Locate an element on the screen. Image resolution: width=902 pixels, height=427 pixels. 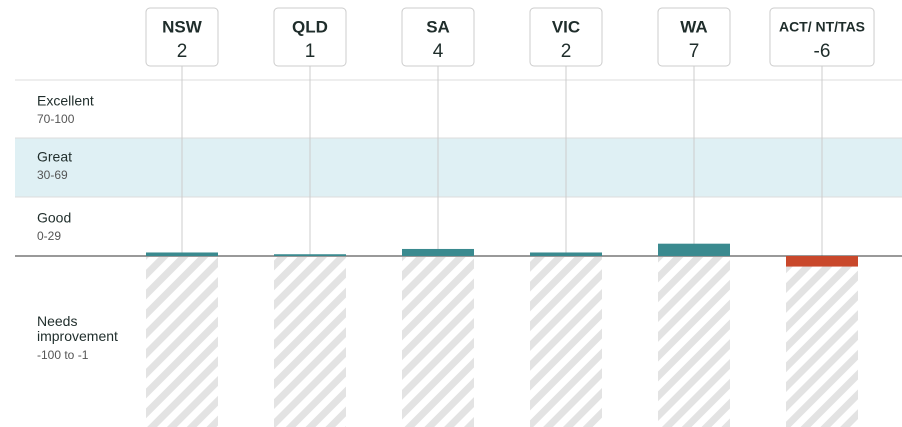
region-header: VIC 2 is located at coordinates (566, 37).